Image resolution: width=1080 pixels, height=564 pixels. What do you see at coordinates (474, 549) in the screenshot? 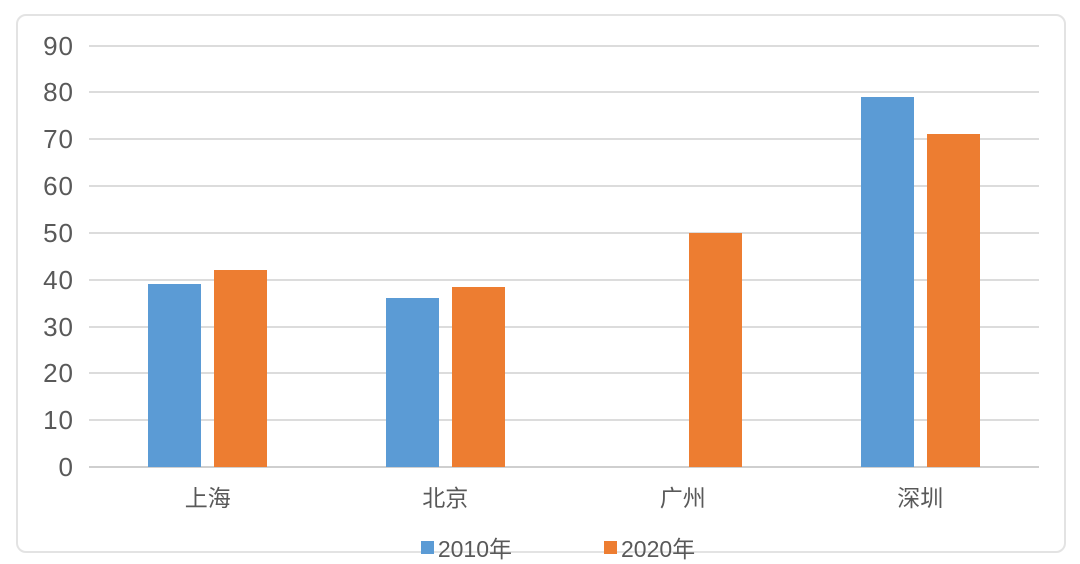
I see `legend-label: 2010年` at bounding box center [474, 549].